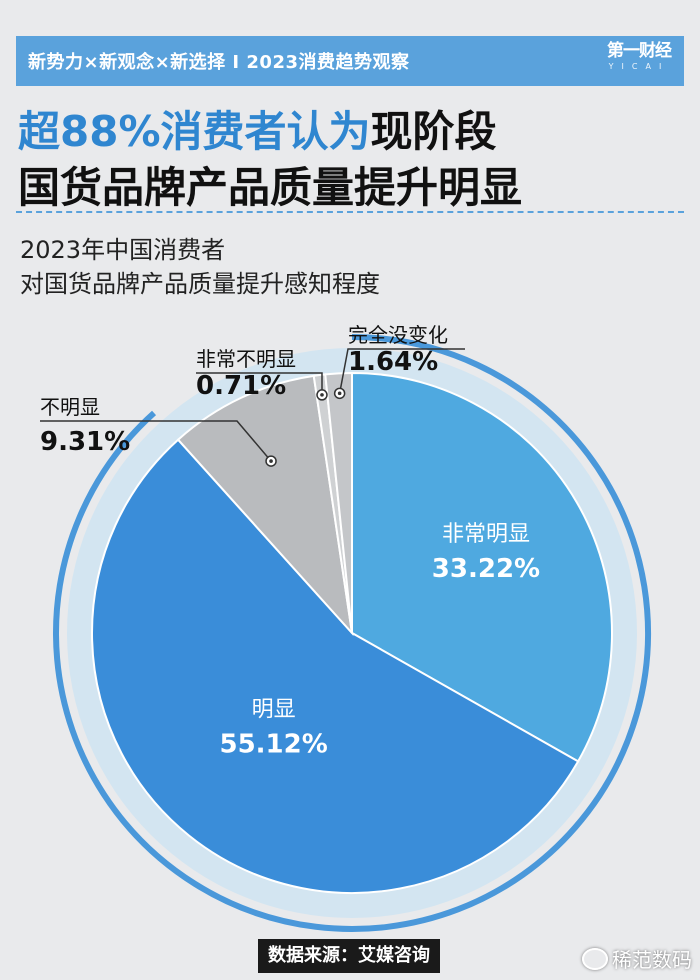 This screenshot has width=700, height=980. I want to click on source-label: 数据来源：艾媒咨询, so click(349, 956).